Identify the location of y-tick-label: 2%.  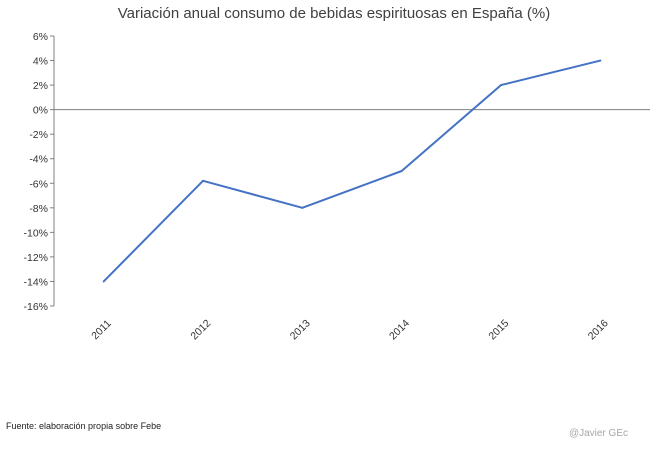
(40, 86).